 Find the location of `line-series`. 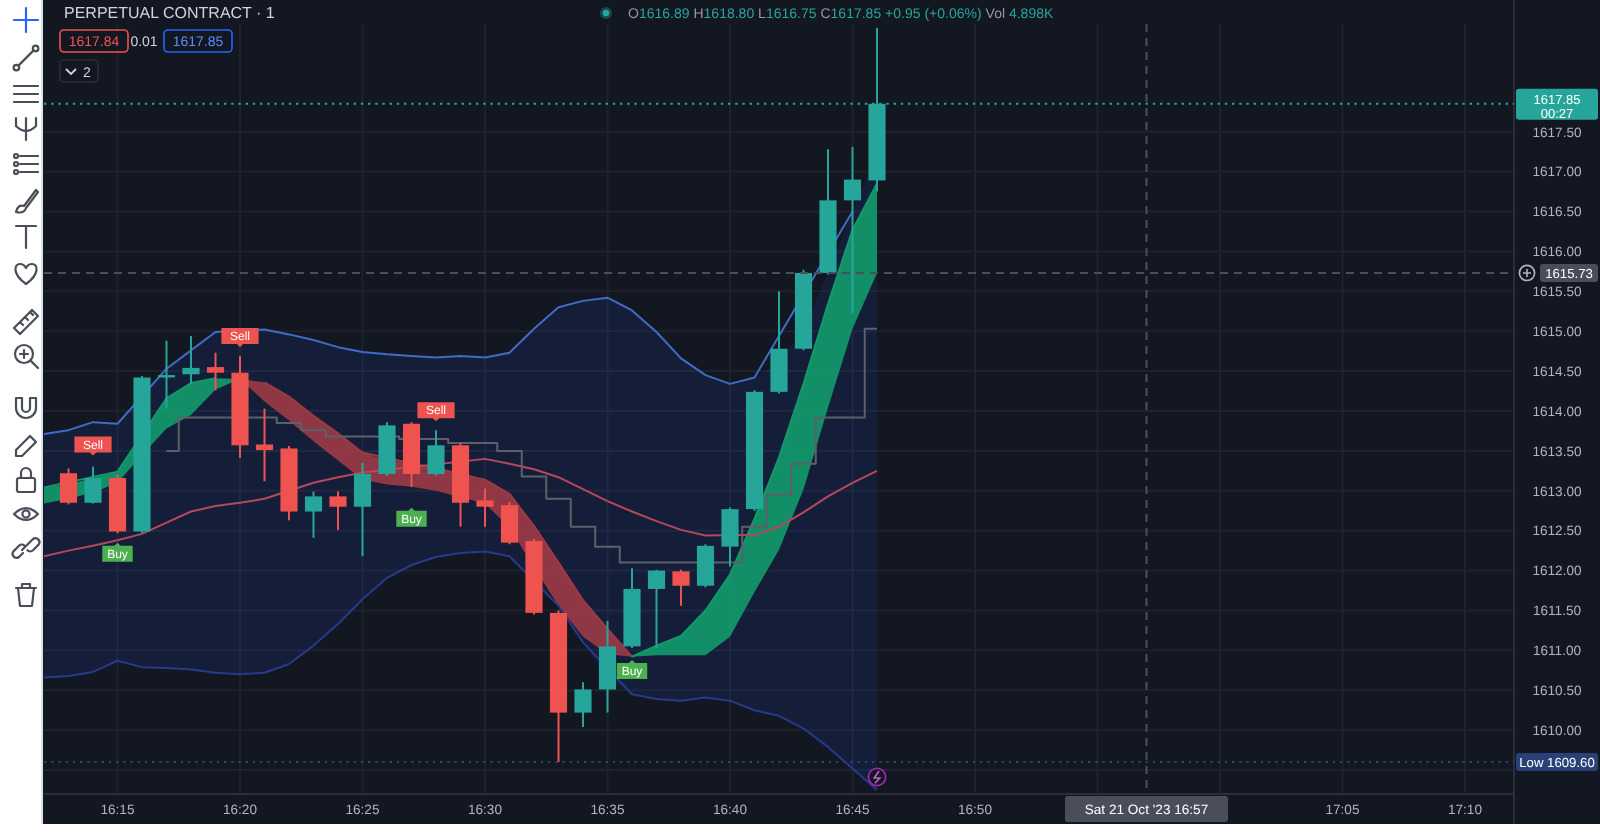

line-series is located at coordinates (449, 323).